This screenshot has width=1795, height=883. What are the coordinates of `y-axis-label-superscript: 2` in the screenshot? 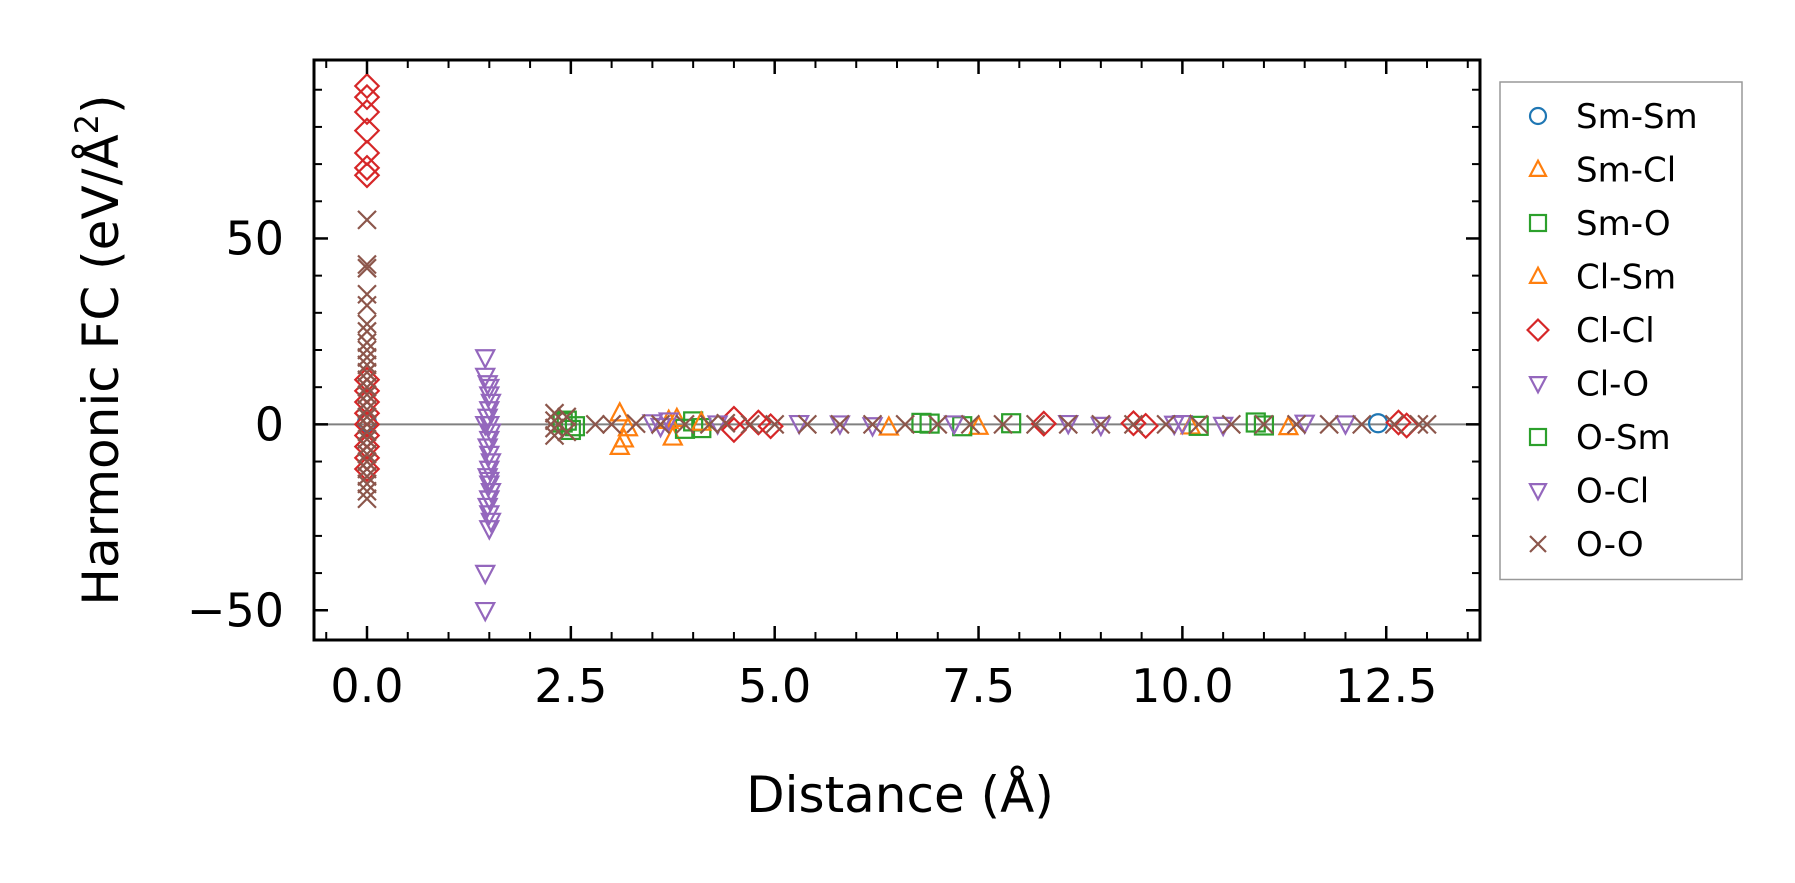 It's located at (87, 124).